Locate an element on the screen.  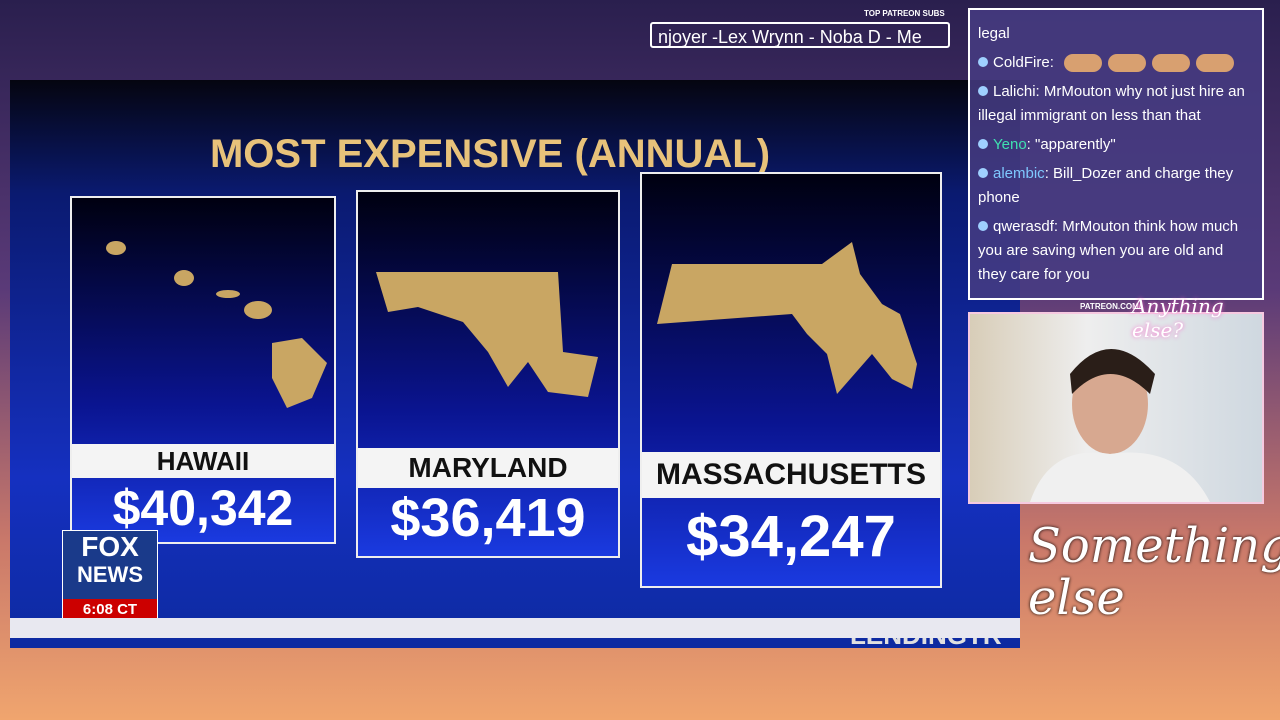
chat-username: Yeno is located at coordinates (1010, 144).